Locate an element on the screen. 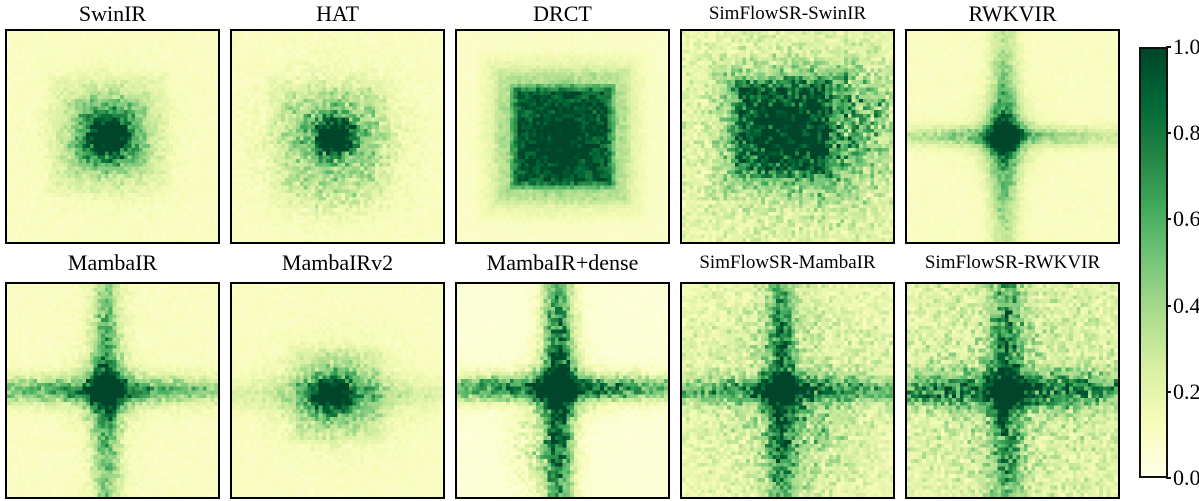 This screenshot has width=1199, height=501. panel-title: MambaIRv2 is located at coordinates (337, 262).